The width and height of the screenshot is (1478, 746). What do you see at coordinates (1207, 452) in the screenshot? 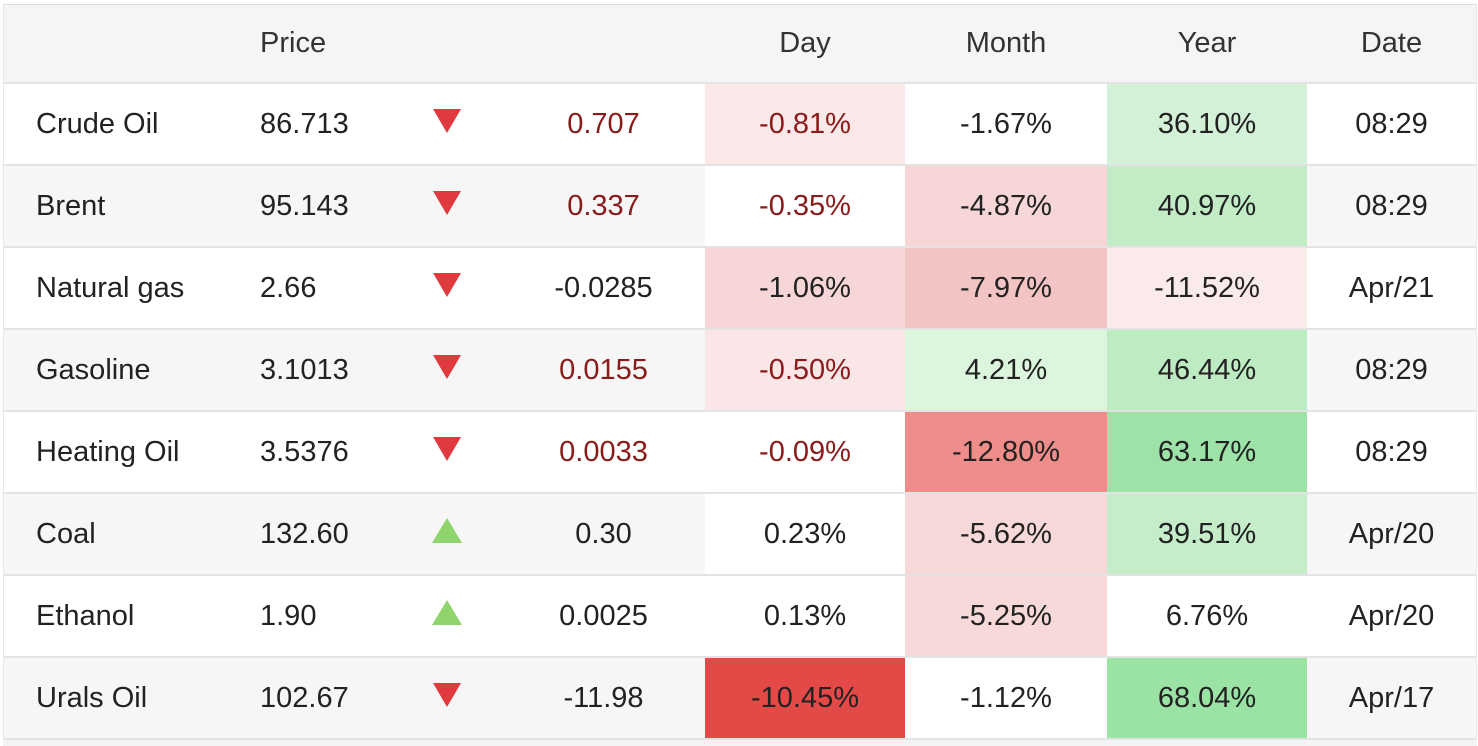
I see `year-pct-cell: 63.17%` at bounding box center [1207, 452].